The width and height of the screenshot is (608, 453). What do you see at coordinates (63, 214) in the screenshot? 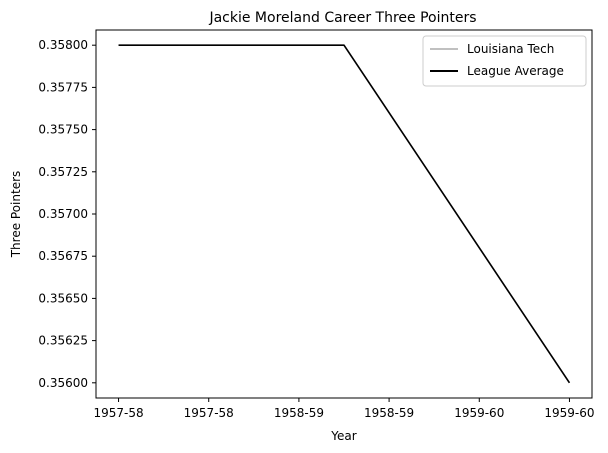
I see `y-tick-label: 0.35700` at bounding box center [63, 214].